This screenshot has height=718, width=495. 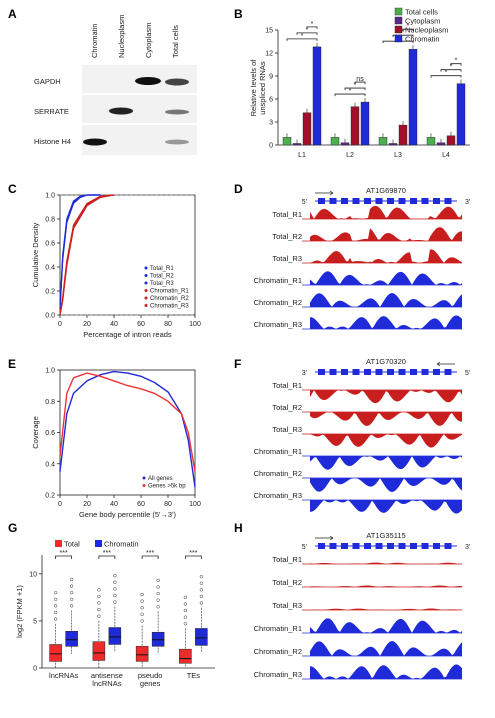 I want to click on y-tick-label: 0.0, so click(x=50, y=316).